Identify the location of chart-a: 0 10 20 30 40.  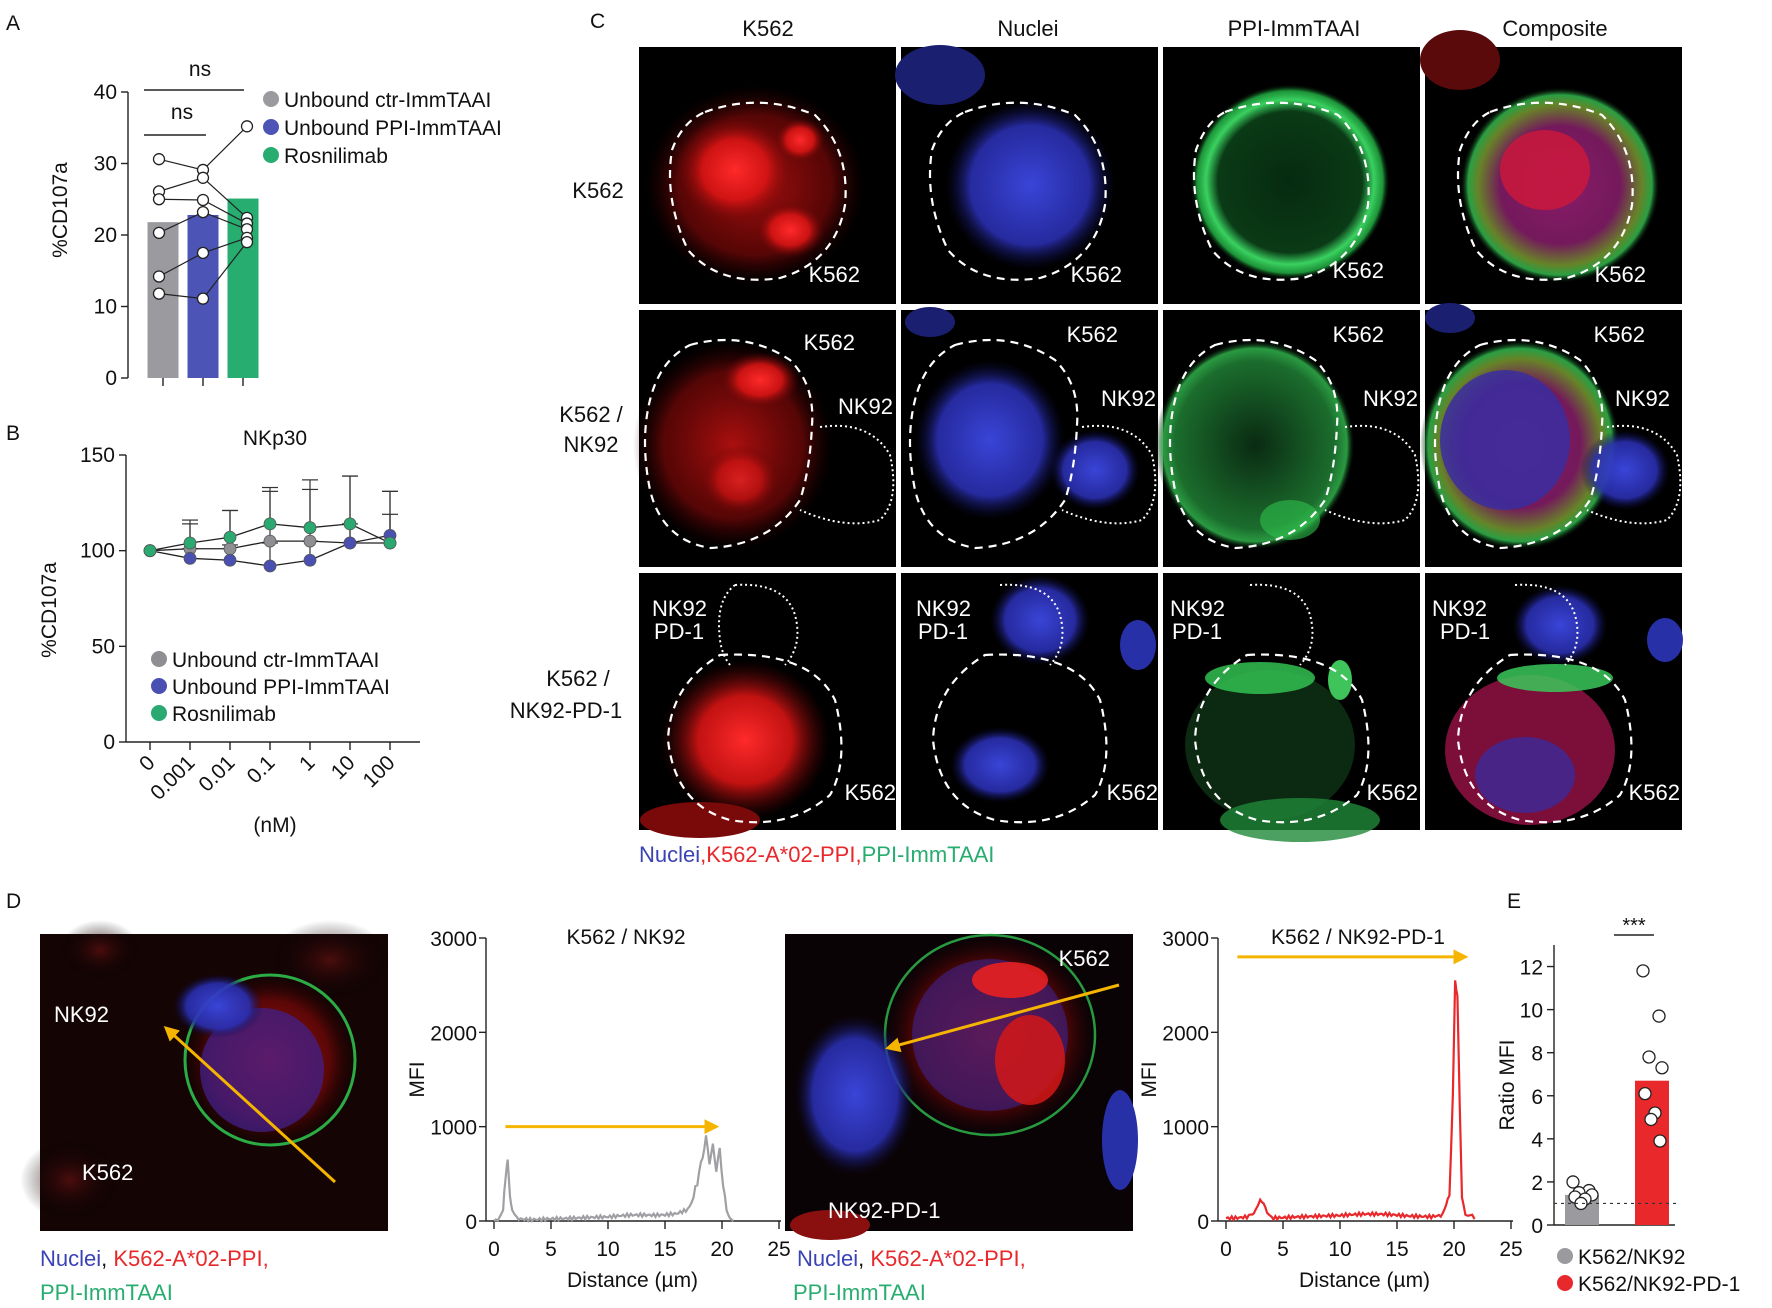
(176, 235).